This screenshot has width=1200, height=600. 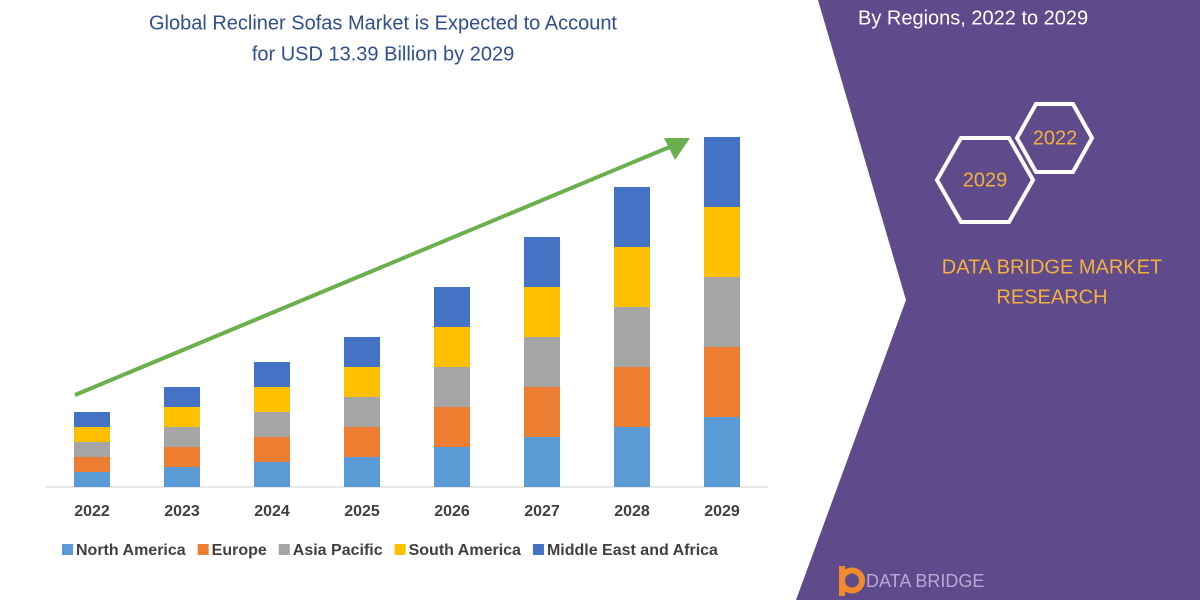 What do you see at coordinates (973, 18) in the screenshot?
I see `panel-subtitle: By Regions, 2022 to 2029` at bounding box center [973, 18].